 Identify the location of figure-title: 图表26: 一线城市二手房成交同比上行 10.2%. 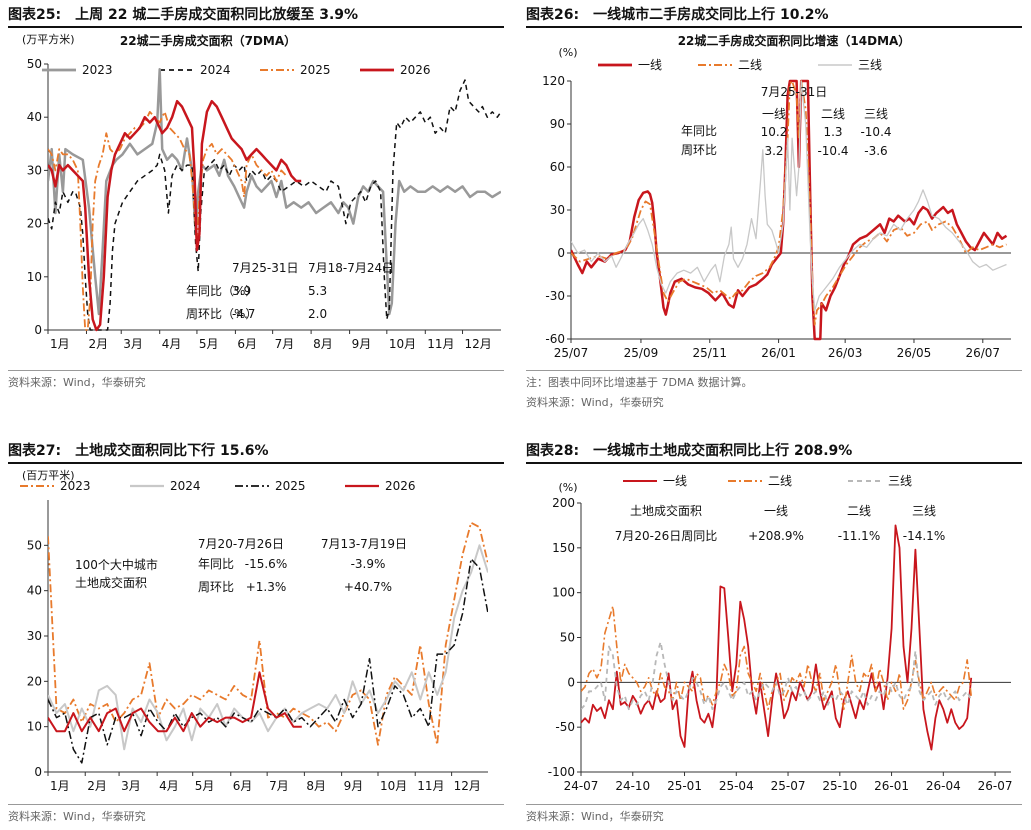
(677, 15).